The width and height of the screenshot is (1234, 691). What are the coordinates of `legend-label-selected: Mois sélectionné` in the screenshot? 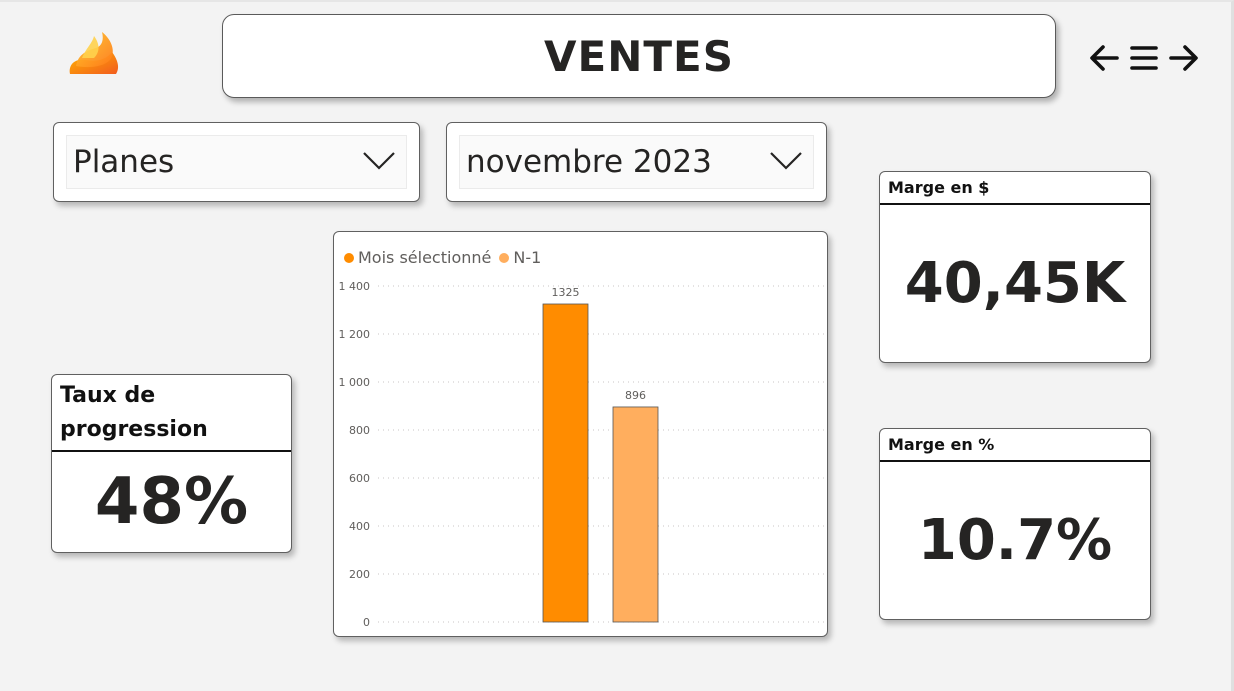 It's located at (425, 257).